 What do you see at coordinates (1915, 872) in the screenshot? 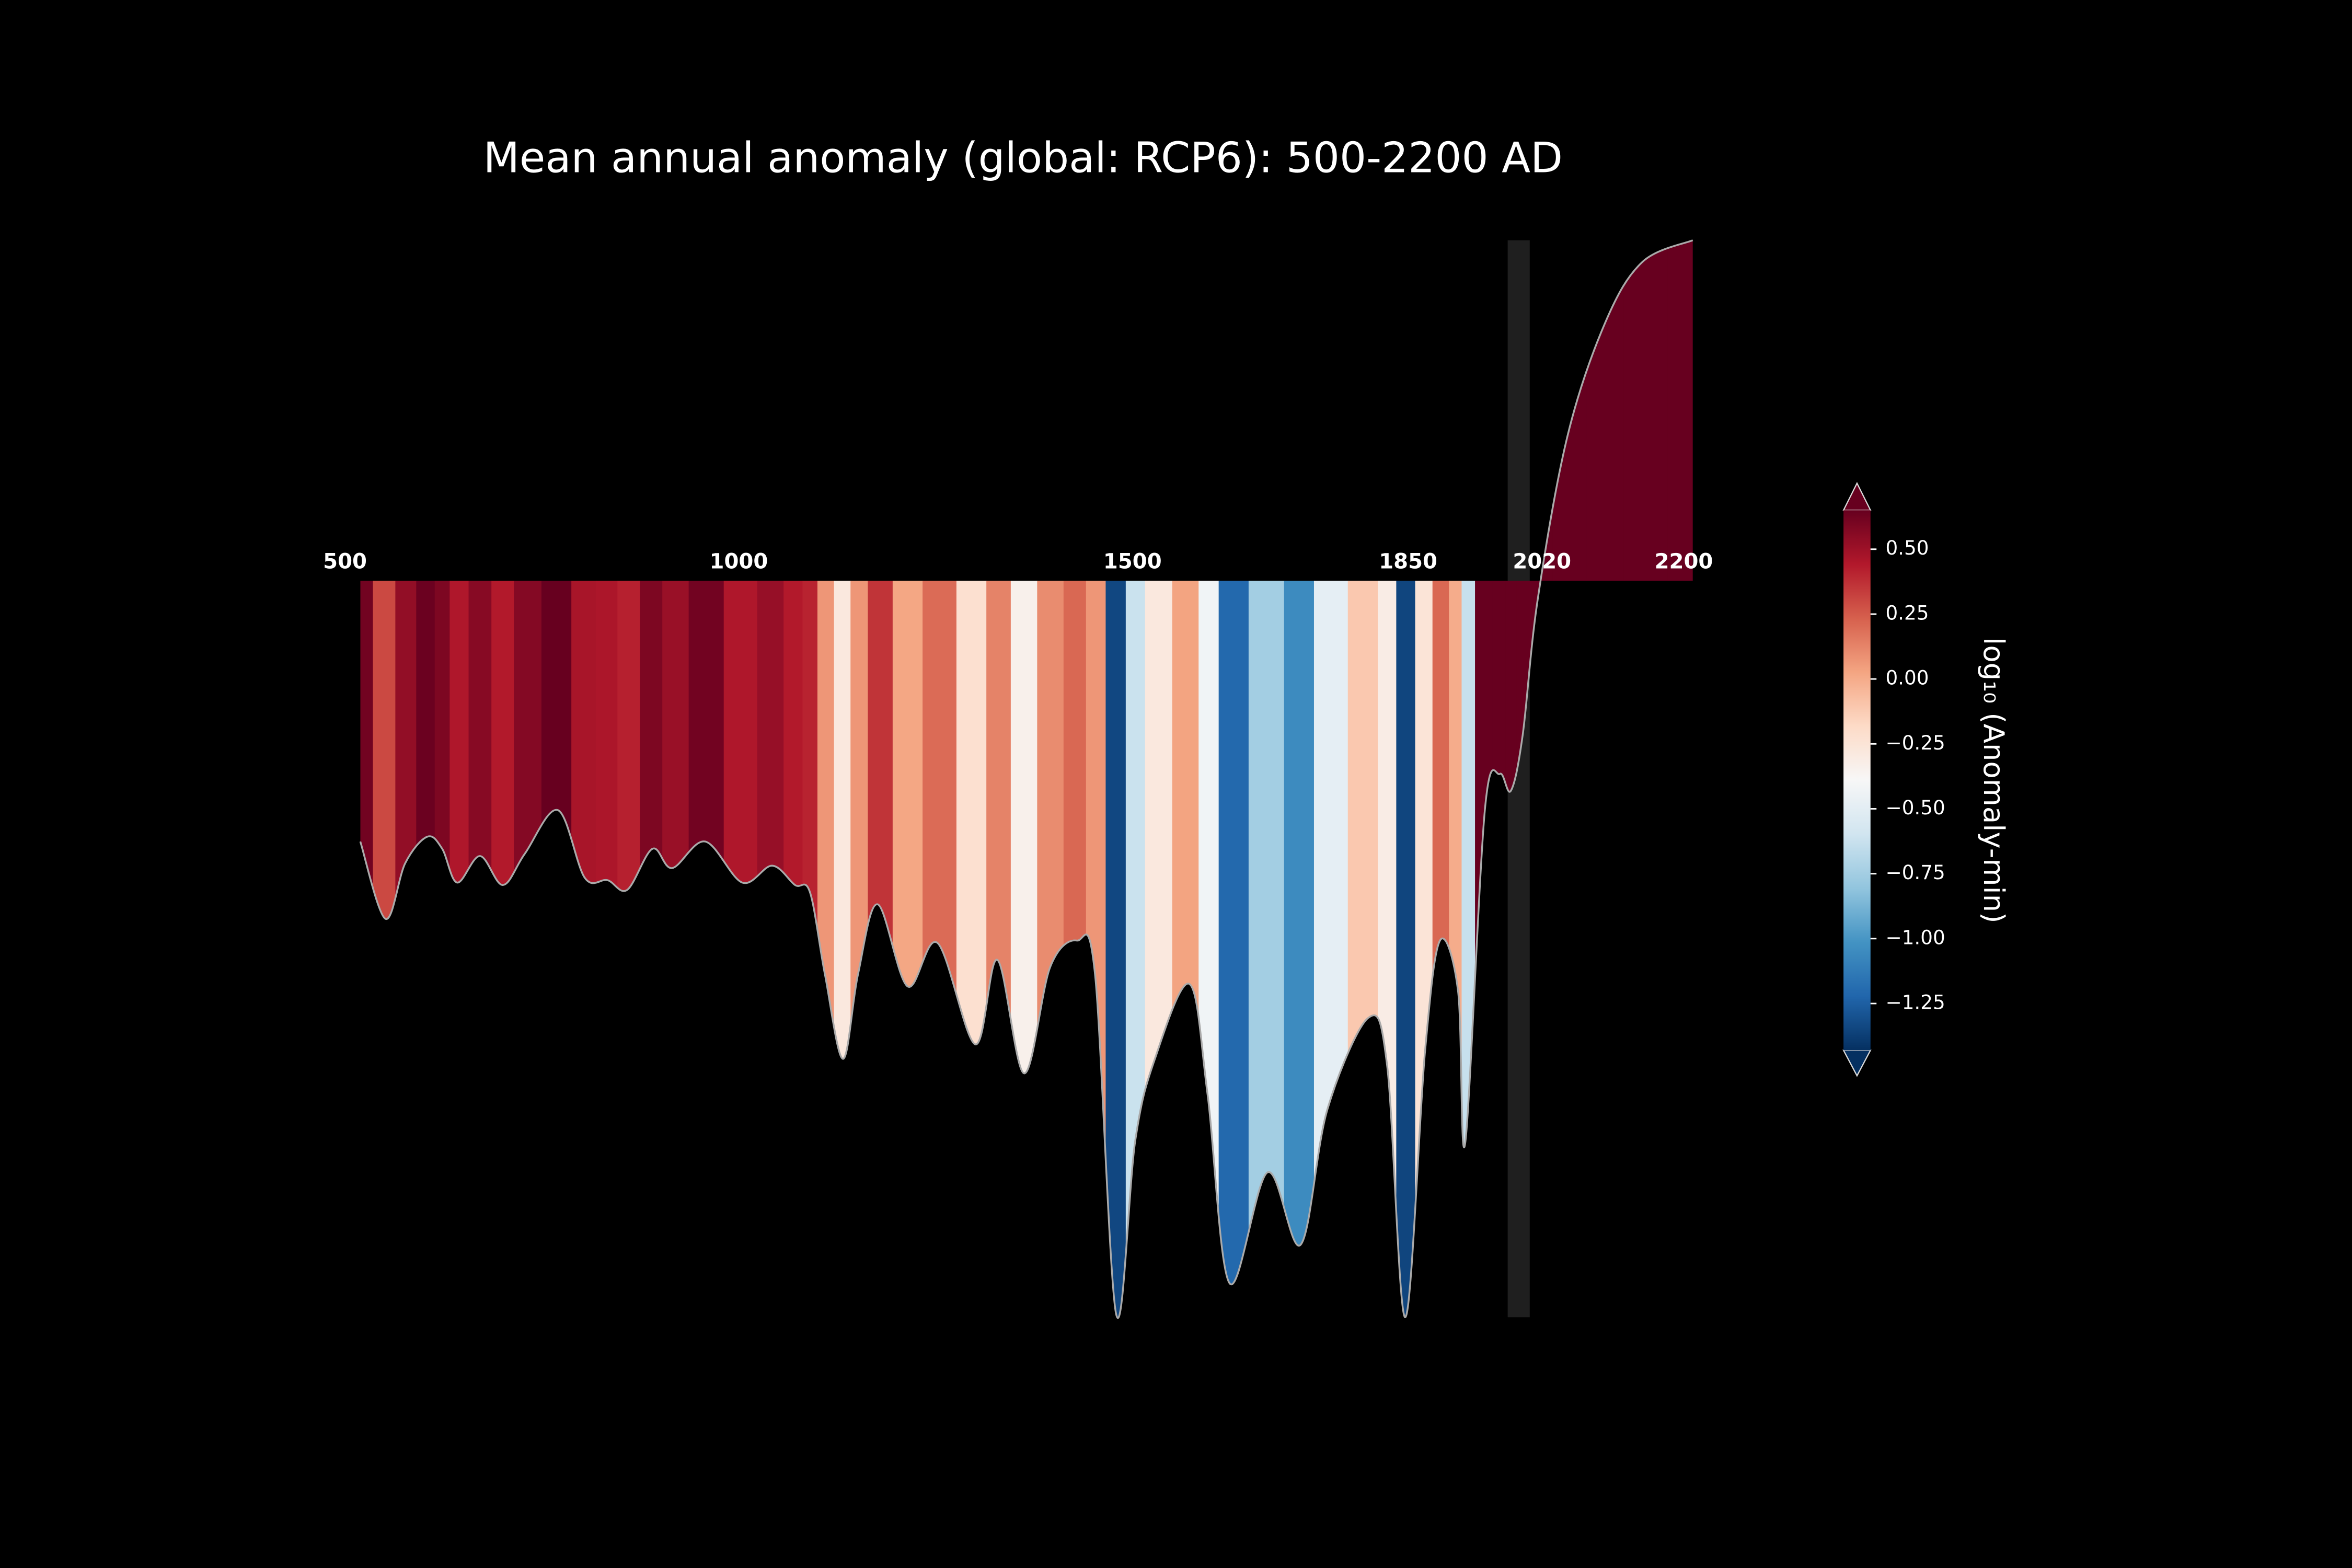
I see `colorbar-tick-label: −0.75` at bounding box center [1915, 872].